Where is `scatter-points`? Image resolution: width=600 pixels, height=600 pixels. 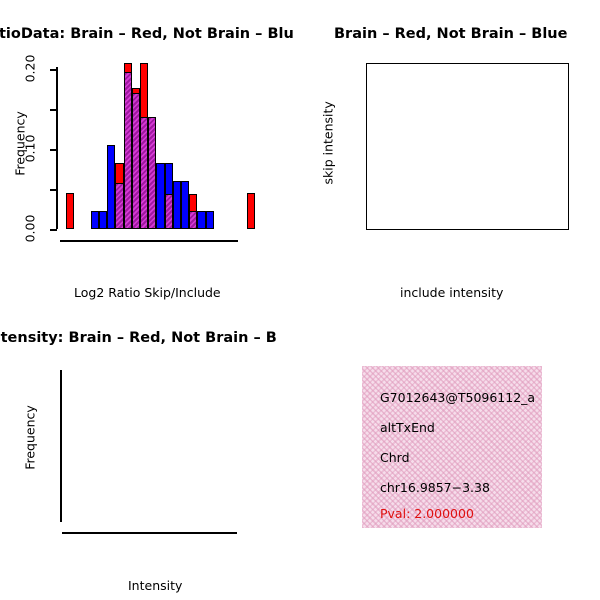 scatter-points is located at coordinates (467, 146).